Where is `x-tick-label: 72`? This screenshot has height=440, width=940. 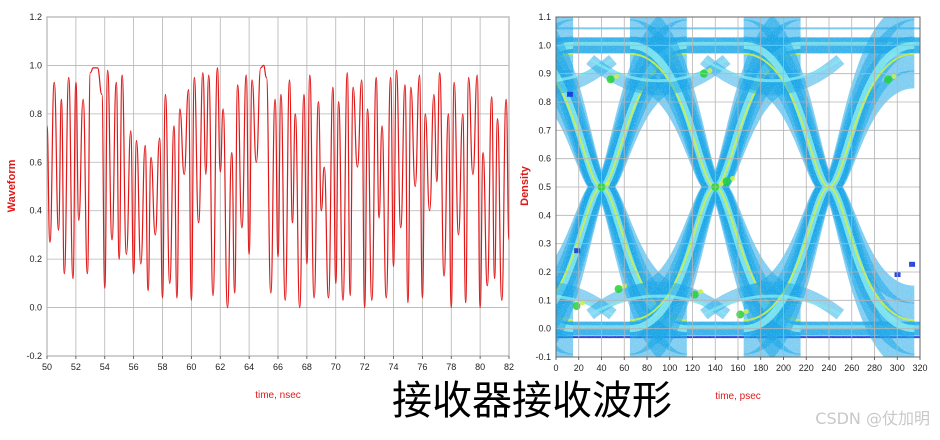 x-tick-label: 72 is located at coordinates (365, 367).